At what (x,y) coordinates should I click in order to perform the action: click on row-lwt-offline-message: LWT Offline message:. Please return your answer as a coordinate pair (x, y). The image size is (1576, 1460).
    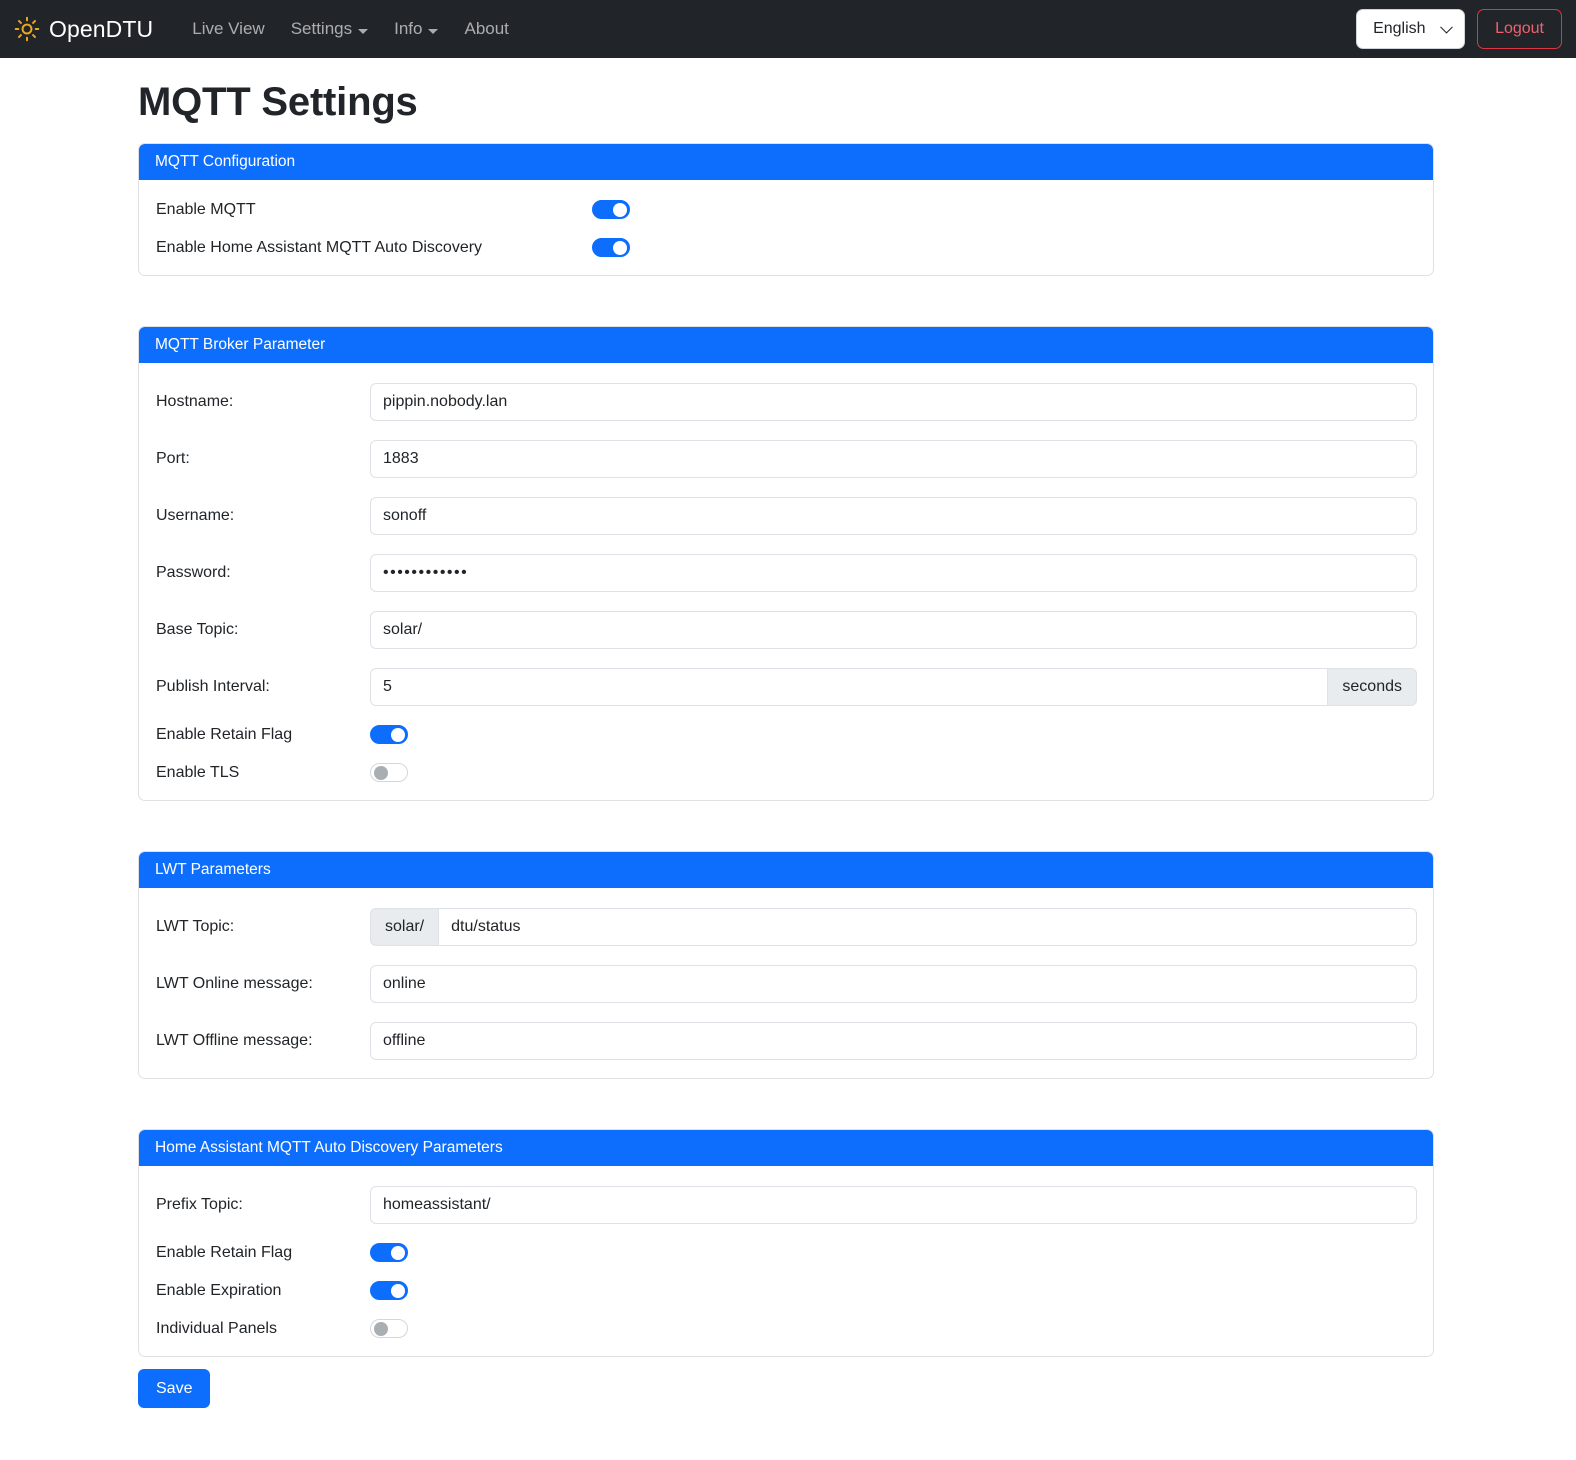
    Looking at the image, I should click on (786, 1041).